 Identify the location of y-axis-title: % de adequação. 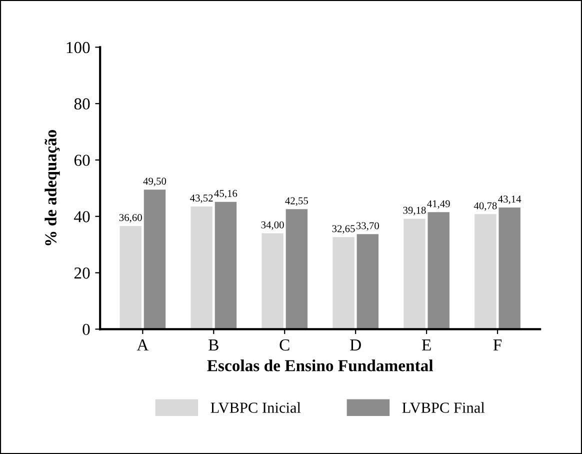
(52, 188).